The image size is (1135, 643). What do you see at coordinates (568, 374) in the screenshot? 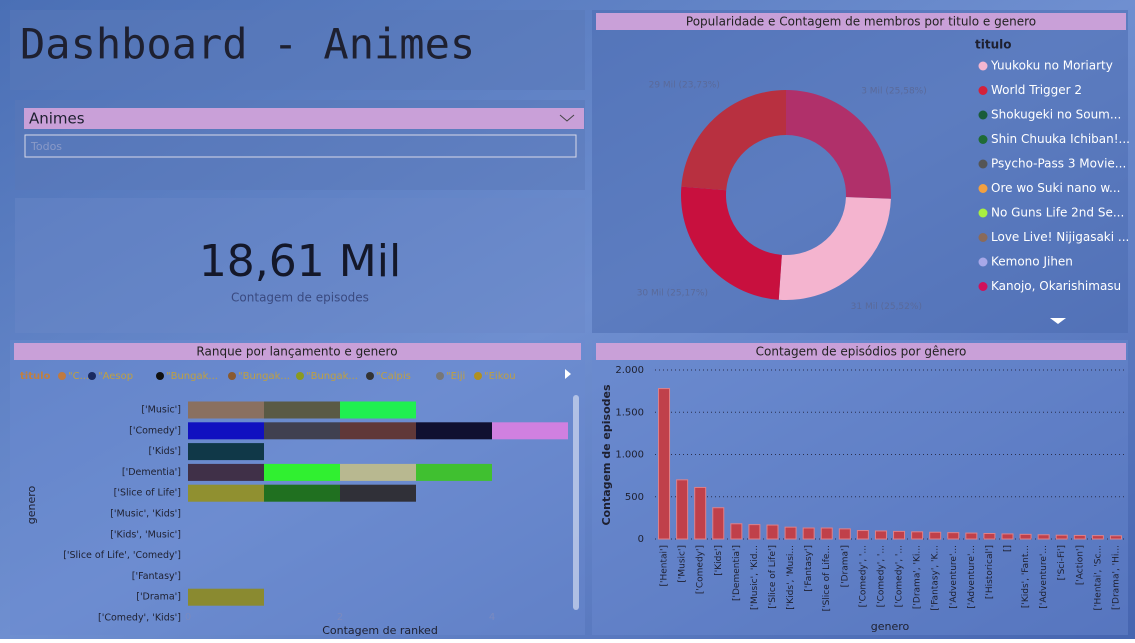
I see `legend-next` at bounding box center [568, 374].